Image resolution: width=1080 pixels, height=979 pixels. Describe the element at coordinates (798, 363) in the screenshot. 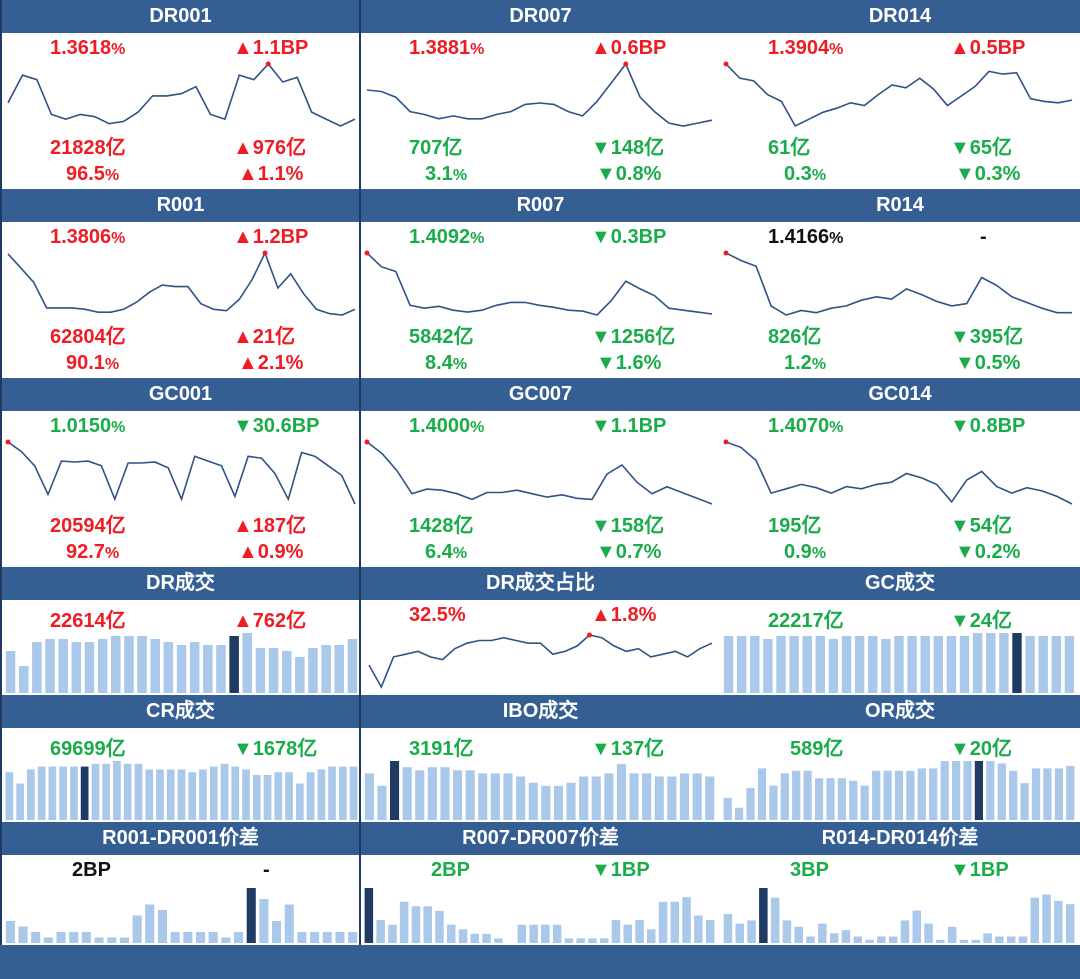

I see `share-number: 1.2` at that location.